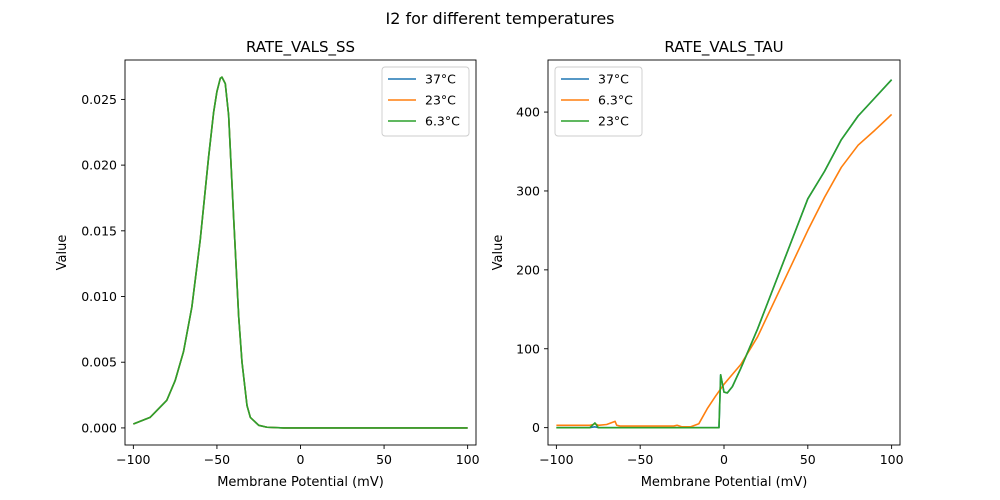  What do you see at coordinates (528, 190) in the screenshot?
I see `y-tick-label: 300` at bounding box center [528, 190].